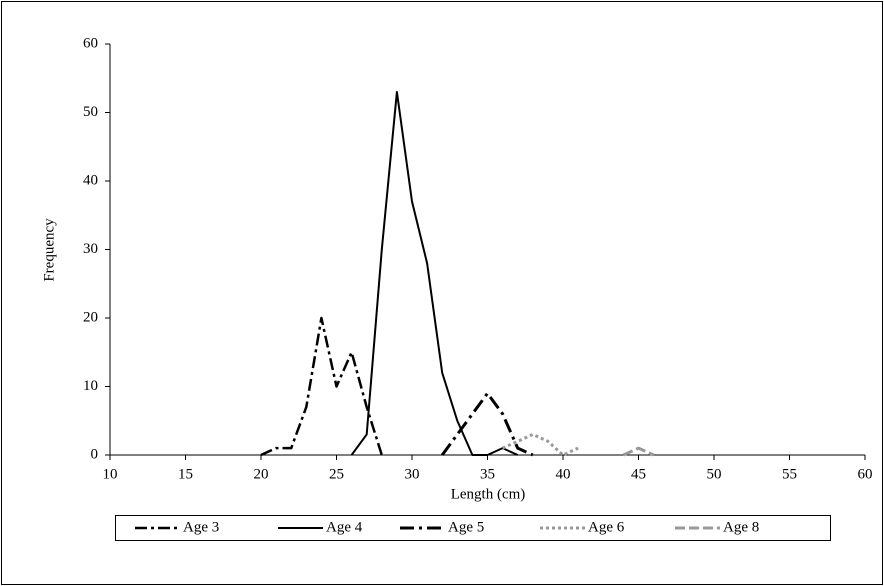 This screenshot has height=586, width=884. What do you see at coordinates (261, 474) in the screenshot?
I see `x-tick-label: 20` at bounding box center [261, 474].